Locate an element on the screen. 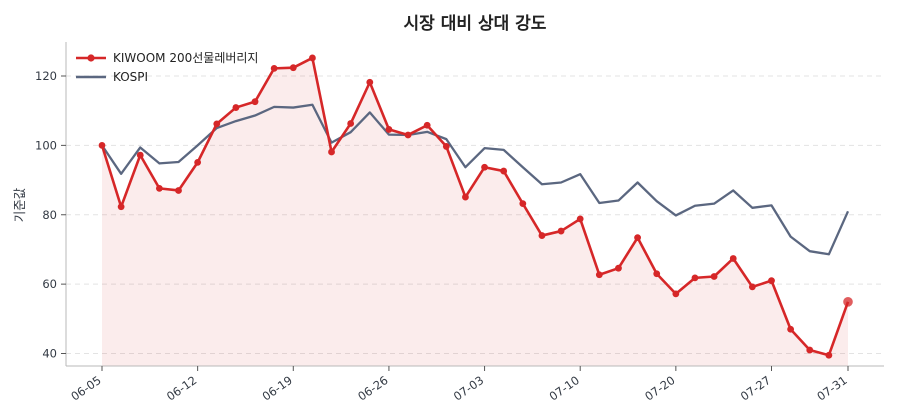  data-point-kiwoom-last is located at coordinates (848, 302).